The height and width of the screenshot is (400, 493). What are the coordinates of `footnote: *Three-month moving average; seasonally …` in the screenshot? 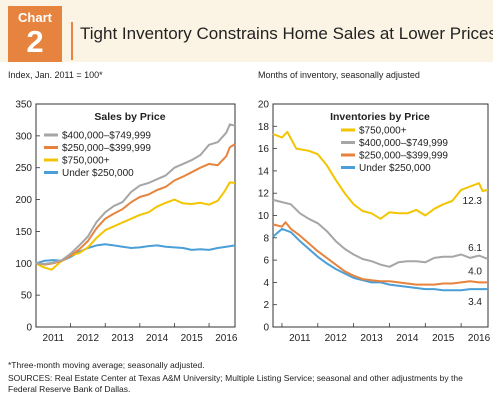 It's located at (106, 365).